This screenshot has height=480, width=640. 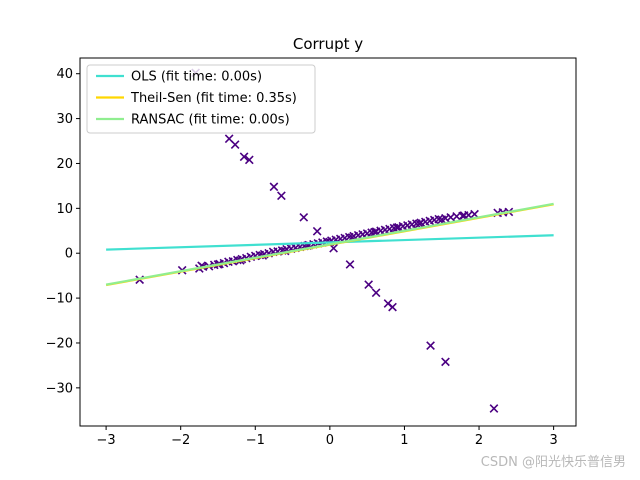 What do you see at coordinates (59, 388) in the screenshot?
I see `y-tick-label: −30` at bounding box center [59, 388].